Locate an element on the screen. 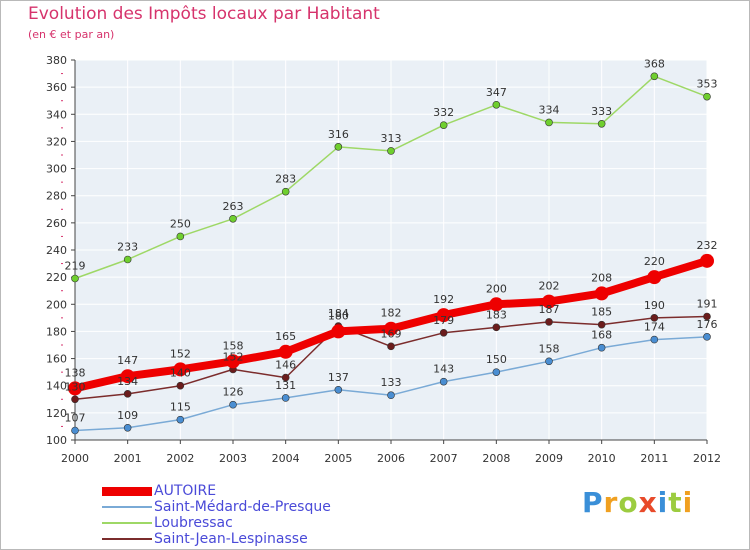 The width and height of the screenshot is (750, 550). x-tick-label: 2010 is located at coordinates (602, 458).